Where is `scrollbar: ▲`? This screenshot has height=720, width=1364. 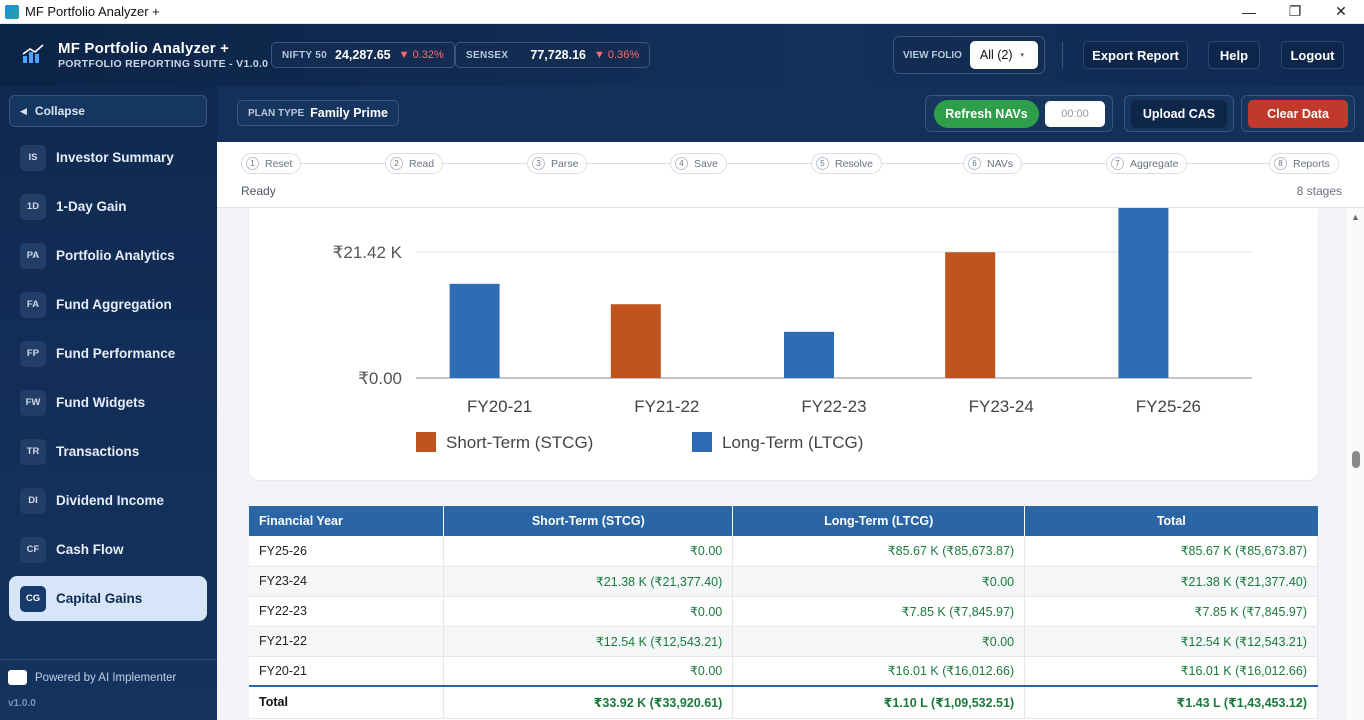
scrollbar: ▲ is located at coordinates (1355, 464).